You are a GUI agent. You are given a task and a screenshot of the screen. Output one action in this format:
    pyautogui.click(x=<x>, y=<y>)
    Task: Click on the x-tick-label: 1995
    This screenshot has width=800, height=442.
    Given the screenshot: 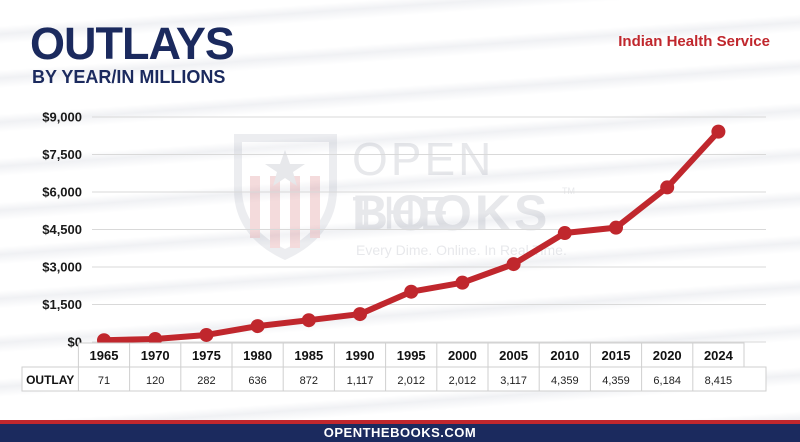 What is the action you would take?
    pyautogui.click(x=411, y=355)
    